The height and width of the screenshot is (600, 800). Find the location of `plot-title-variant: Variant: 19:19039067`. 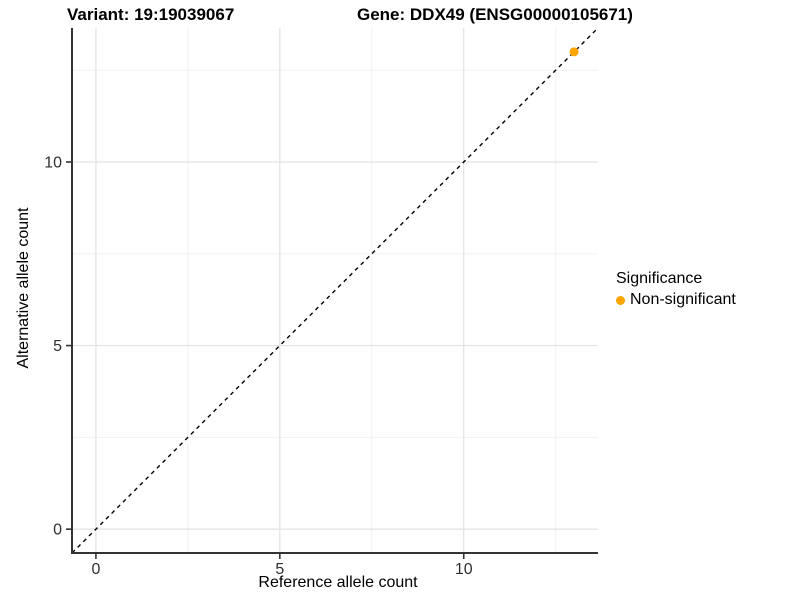

plot-title-variant: Variant: 19:19039067 is located at coordinates (151, 14).